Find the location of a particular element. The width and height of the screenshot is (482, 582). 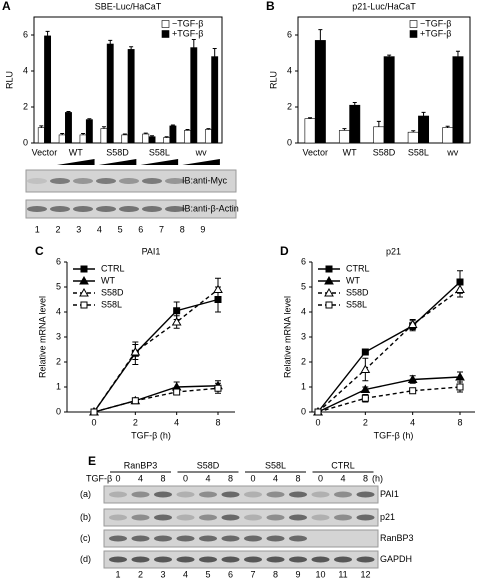

x-tick-label: 8 is located at coordinates (459, 422).